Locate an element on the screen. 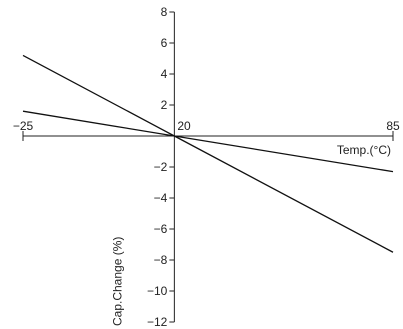 The image size is (403, 329). y-tick-label: 2 is located at coordinates (164, 105).